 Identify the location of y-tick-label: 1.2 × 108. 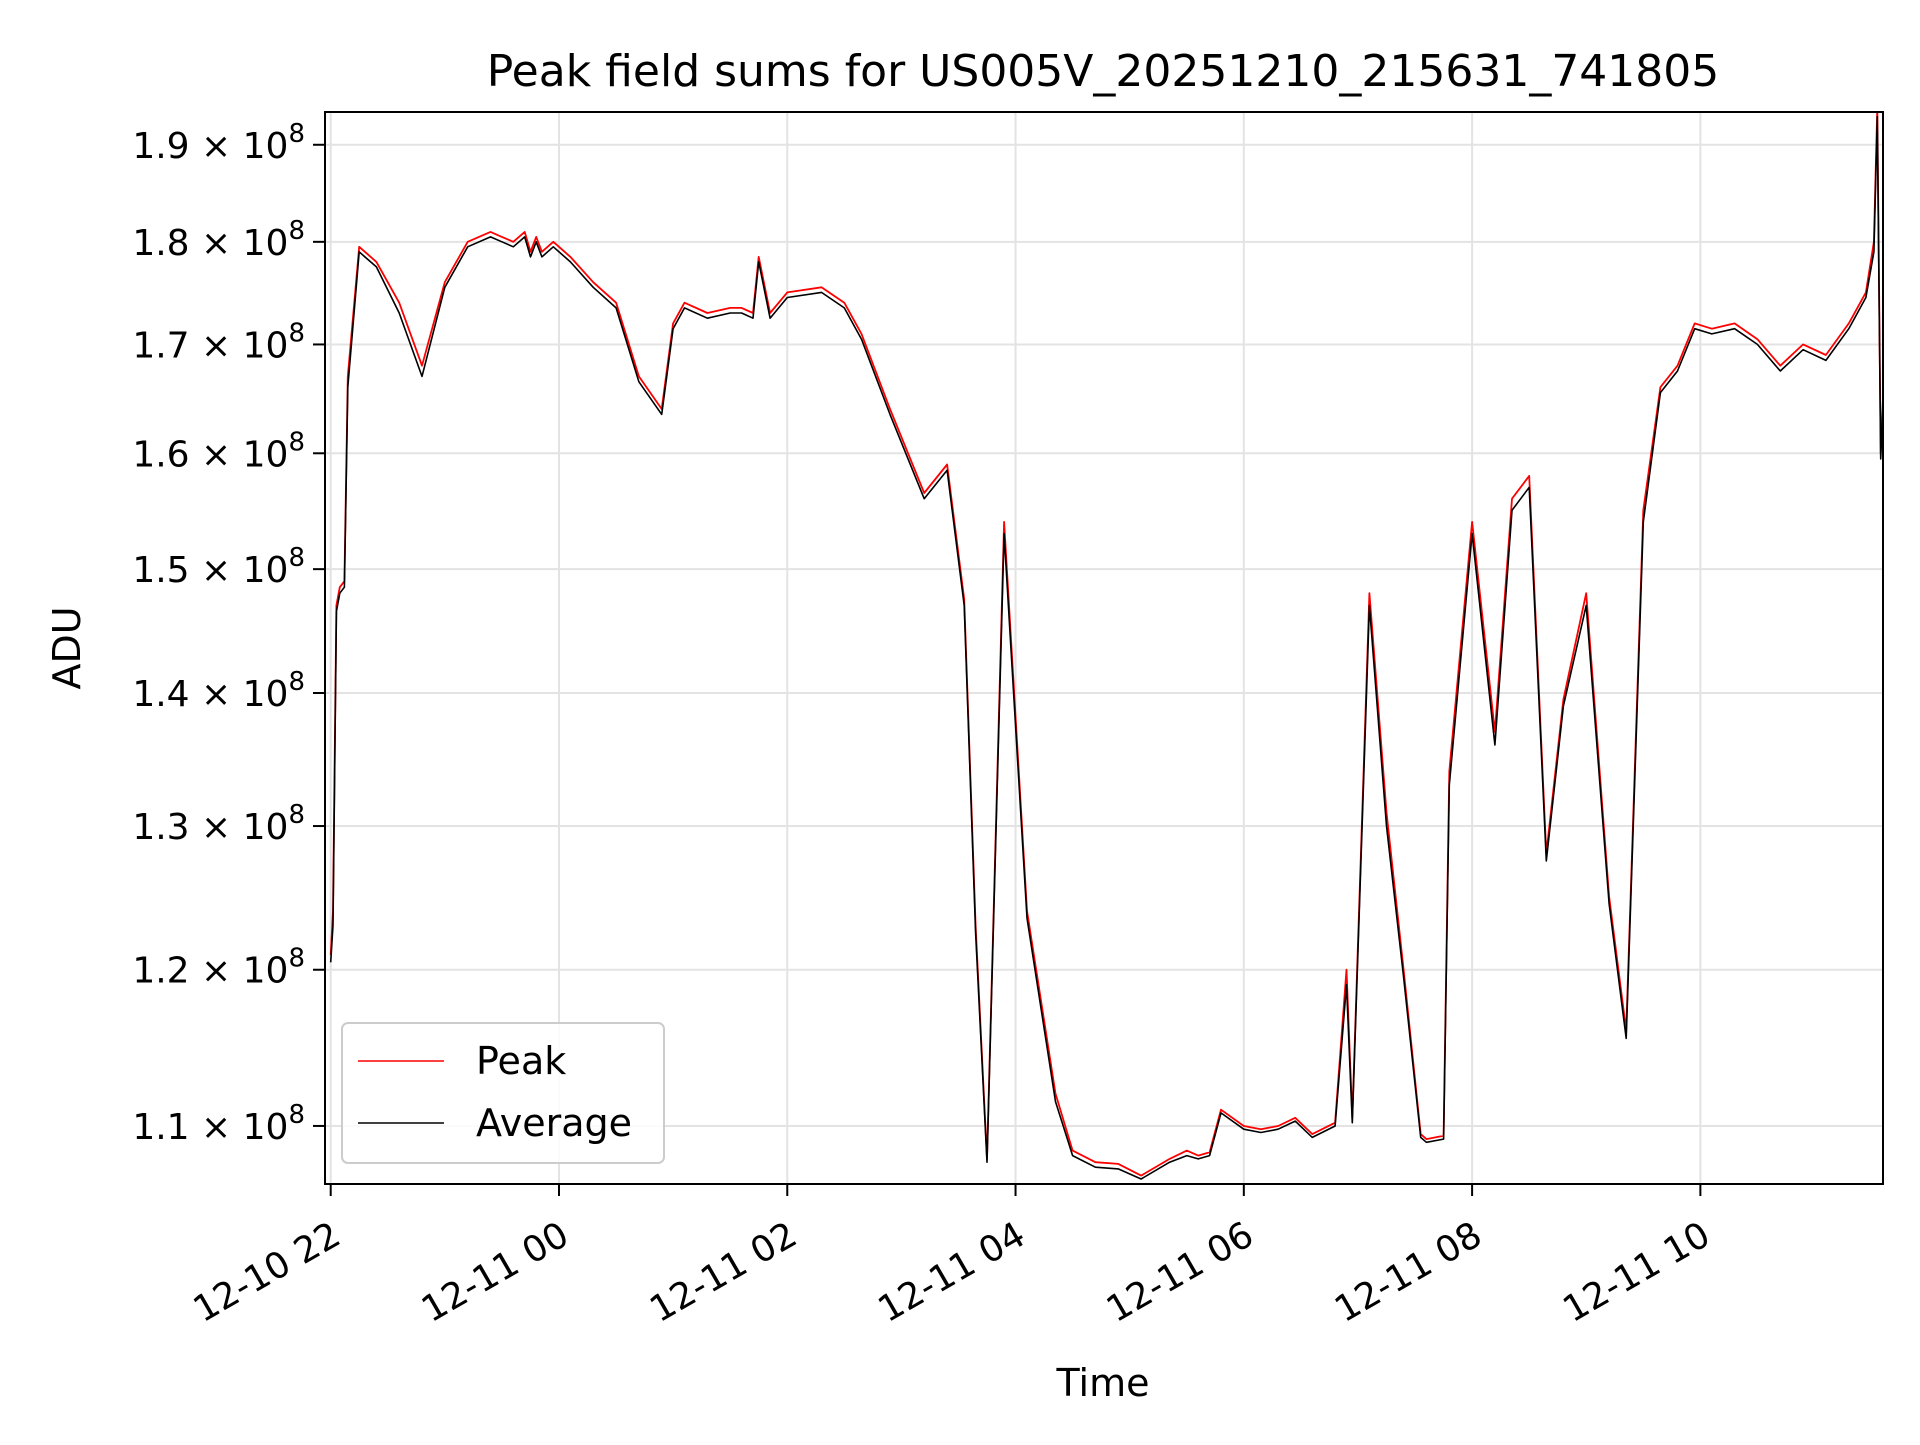
(218, 968).